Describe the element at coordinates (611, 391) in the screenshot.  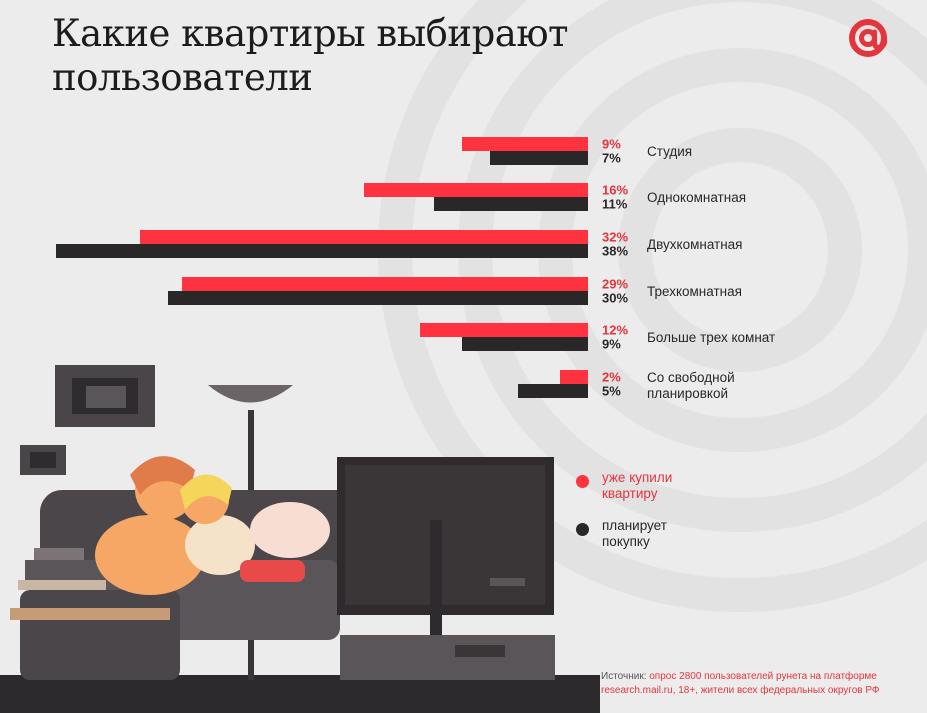
I see `value-label: 5%` at that location.